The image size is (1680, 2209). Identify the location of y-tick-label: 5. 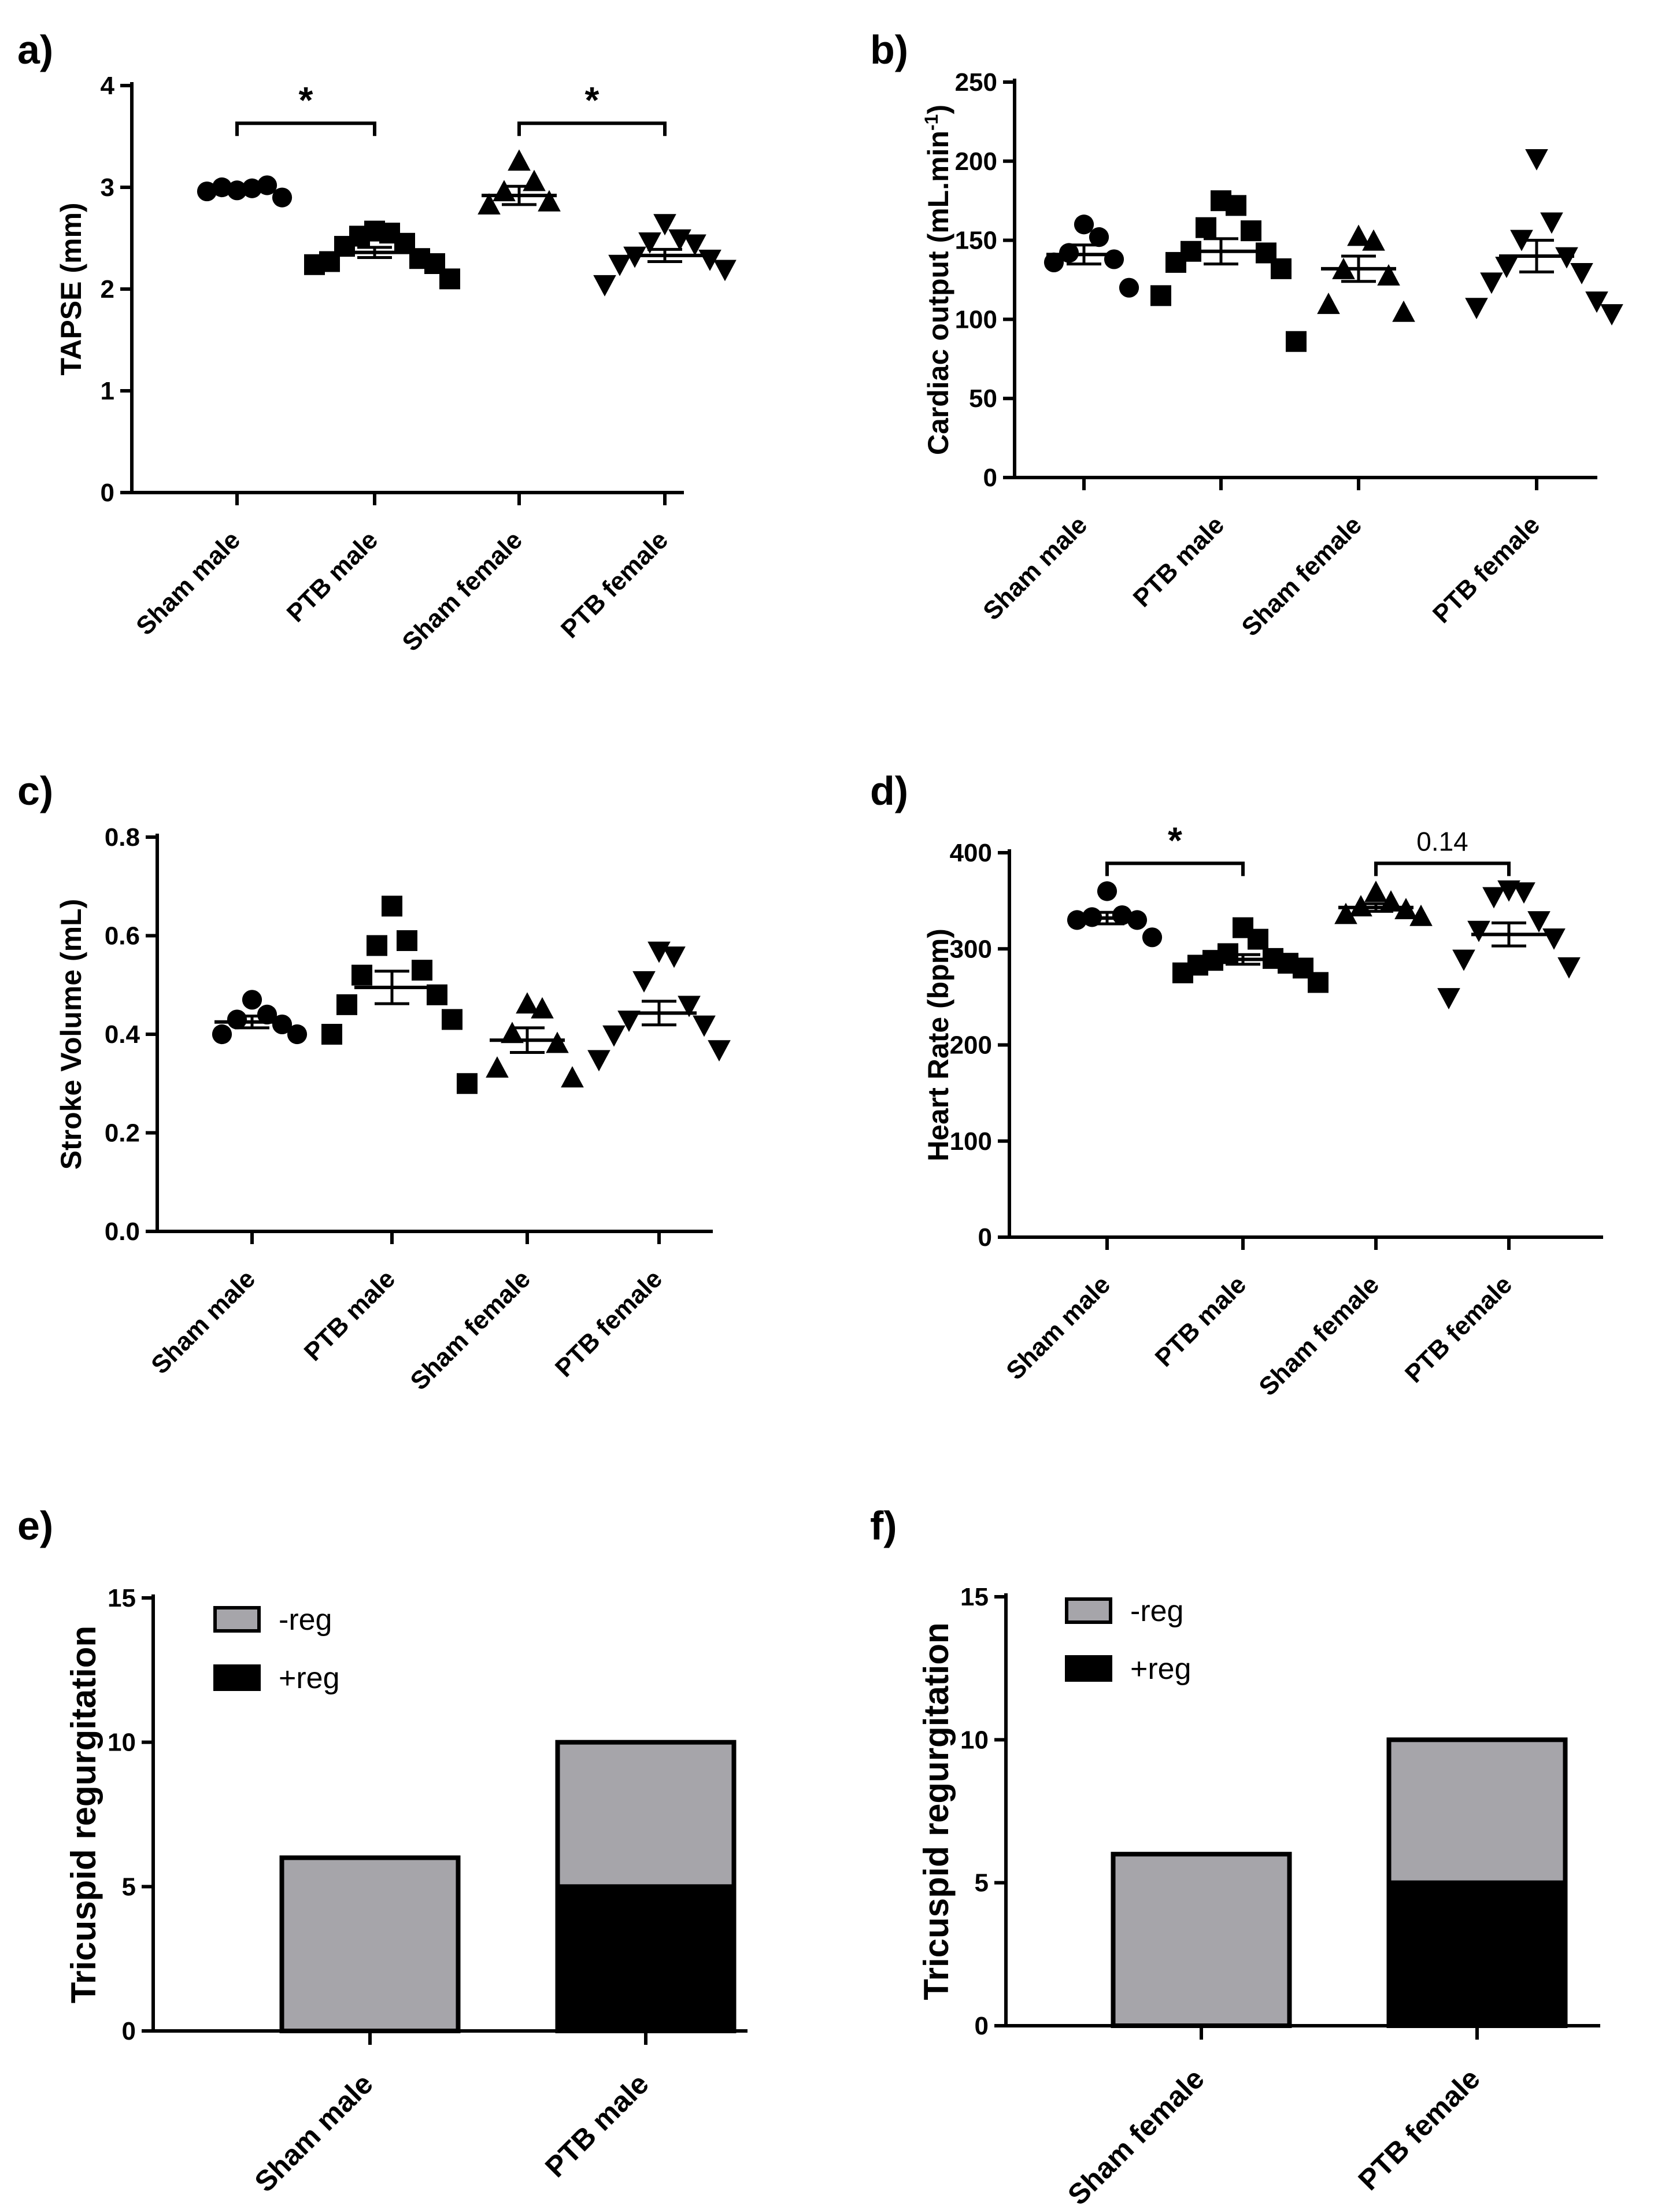
(129, 1887).